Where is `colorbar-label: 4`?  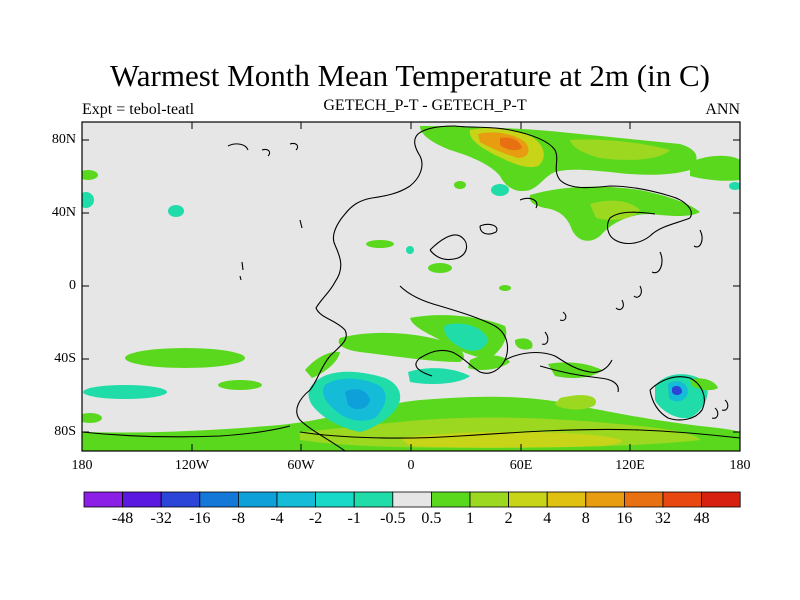
colorbar-label: 4 is located at coordinates (547, 518).